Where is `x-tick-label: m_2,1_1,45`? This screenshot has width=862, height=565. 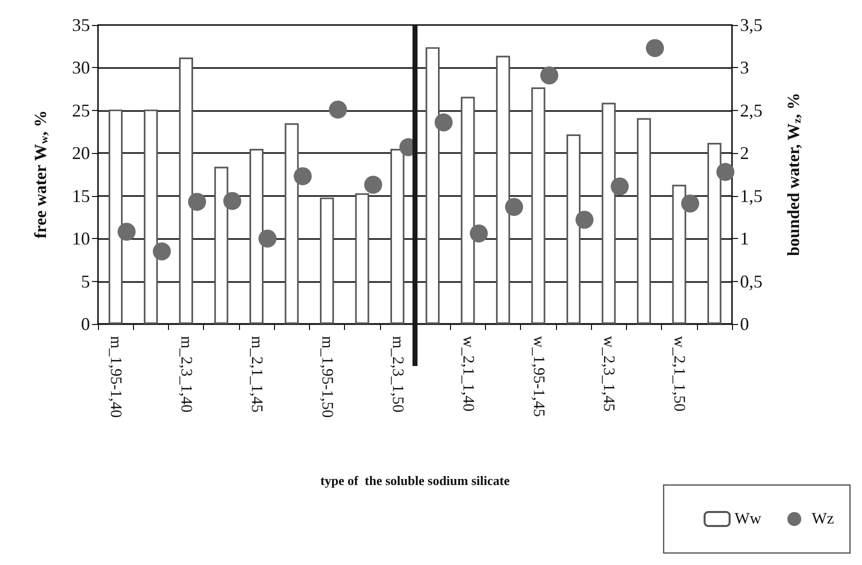 x-tick-label: m_2,1_1,45 is located at coordinates (256, 374).